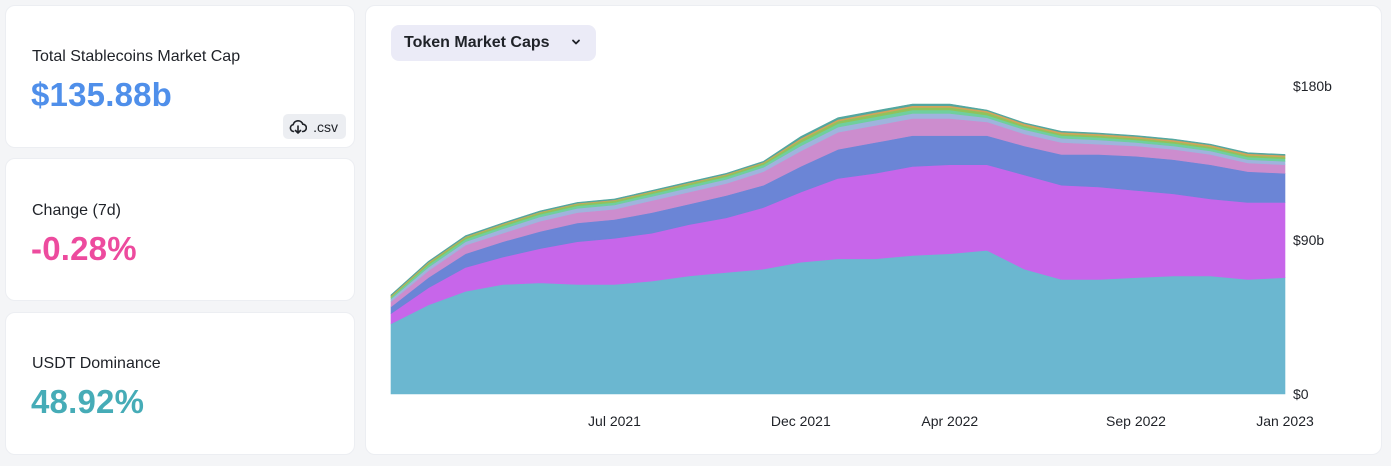  What do you see at coordinates (801, 421) in the screenshot?
I see `x-tick-label: Dec 2021` at bounding box center [801, 421].